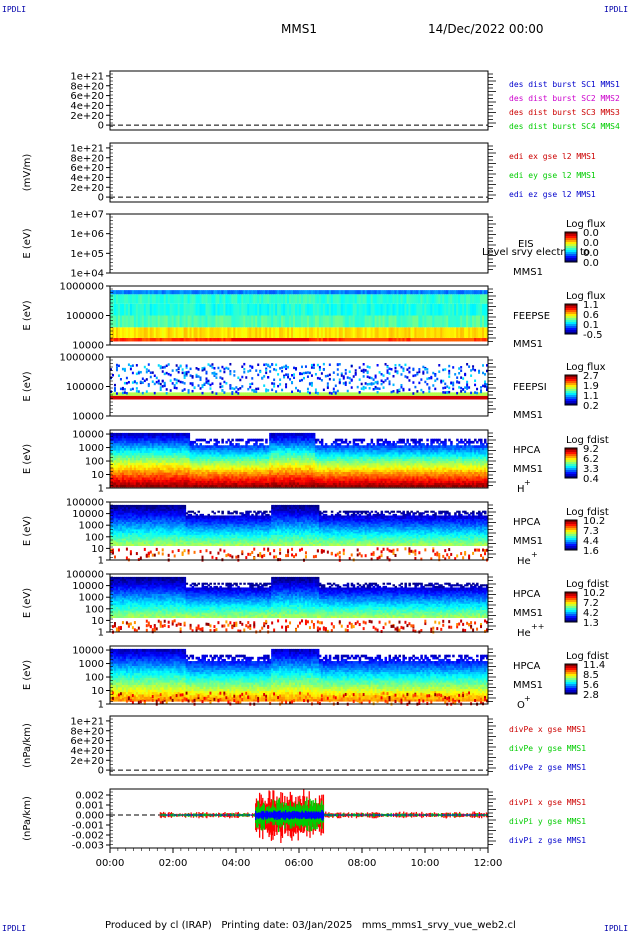 This screenshot has height=934, width=630. I want to click on panel-feepse-colorbar-cell, so click(571, 305).